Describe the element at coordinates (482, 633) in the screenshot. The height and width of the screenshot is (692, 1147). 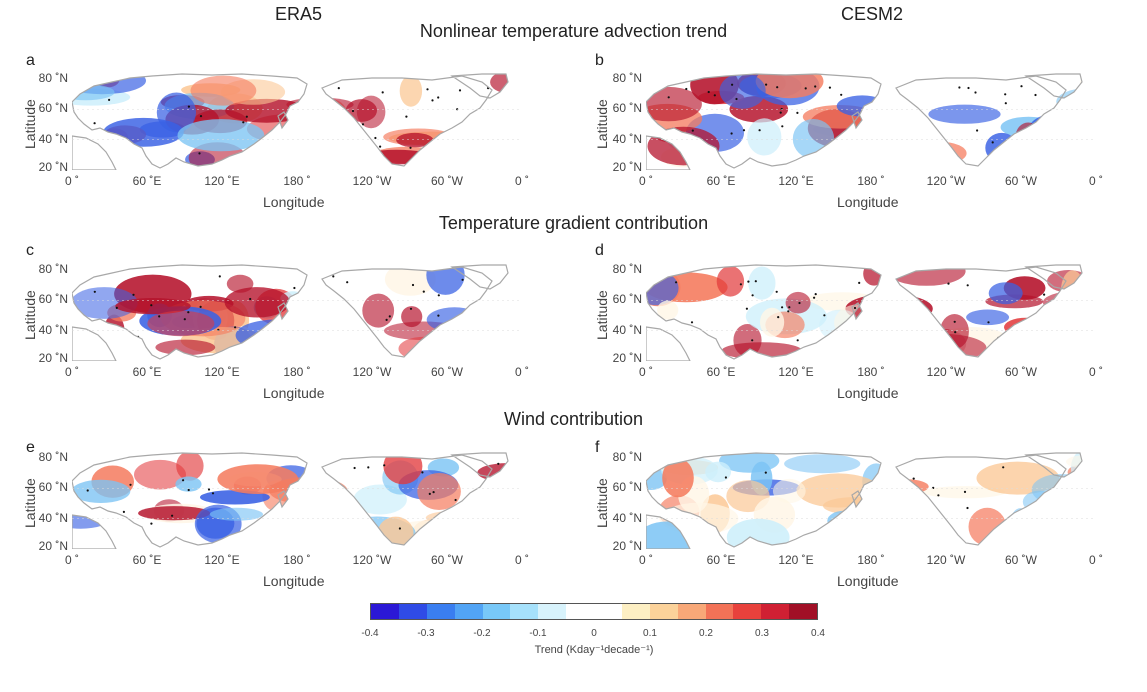
I see `colorbar-tick-label: -0.2` at that location.